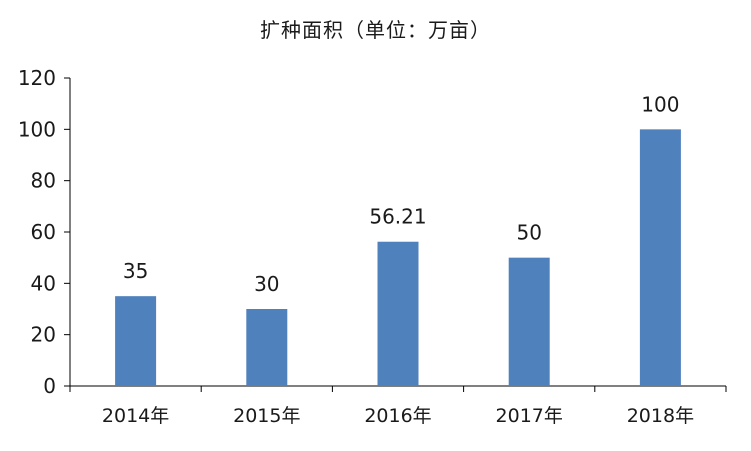 The width and height of the screenshot is (751, 451). Describe the element at coordinates (397, 217) in the screenshot. I see `bar-value-label: 56.21` at that location.